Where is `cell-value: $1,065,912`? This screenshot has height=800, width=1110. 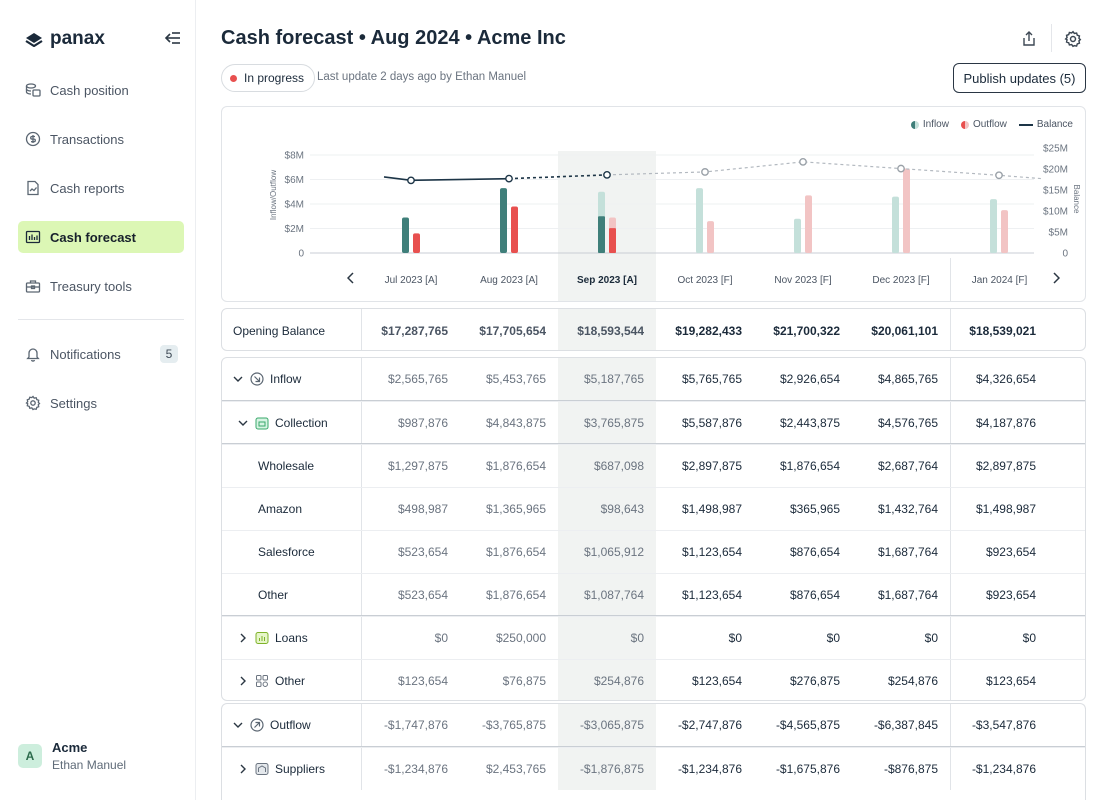 cell-value: $1,065,912 is located at coordinates (607, 552).